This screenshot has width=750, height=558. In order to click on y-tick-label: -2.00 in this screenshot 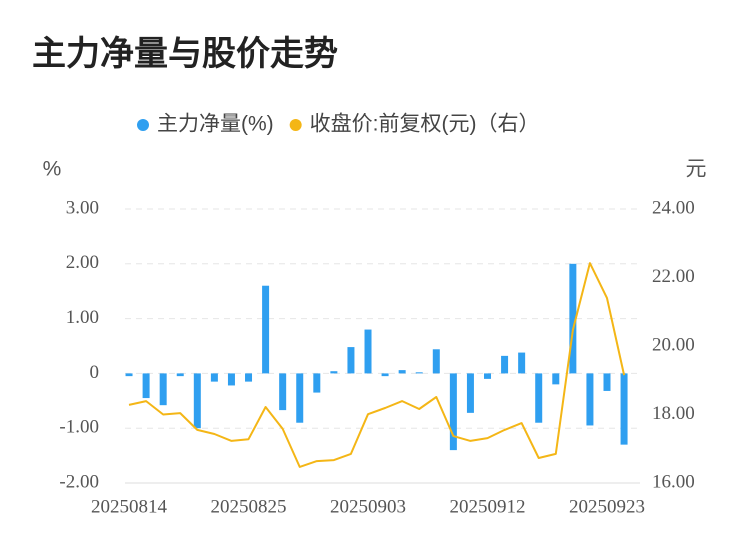, I will do `click(79, 481)`.